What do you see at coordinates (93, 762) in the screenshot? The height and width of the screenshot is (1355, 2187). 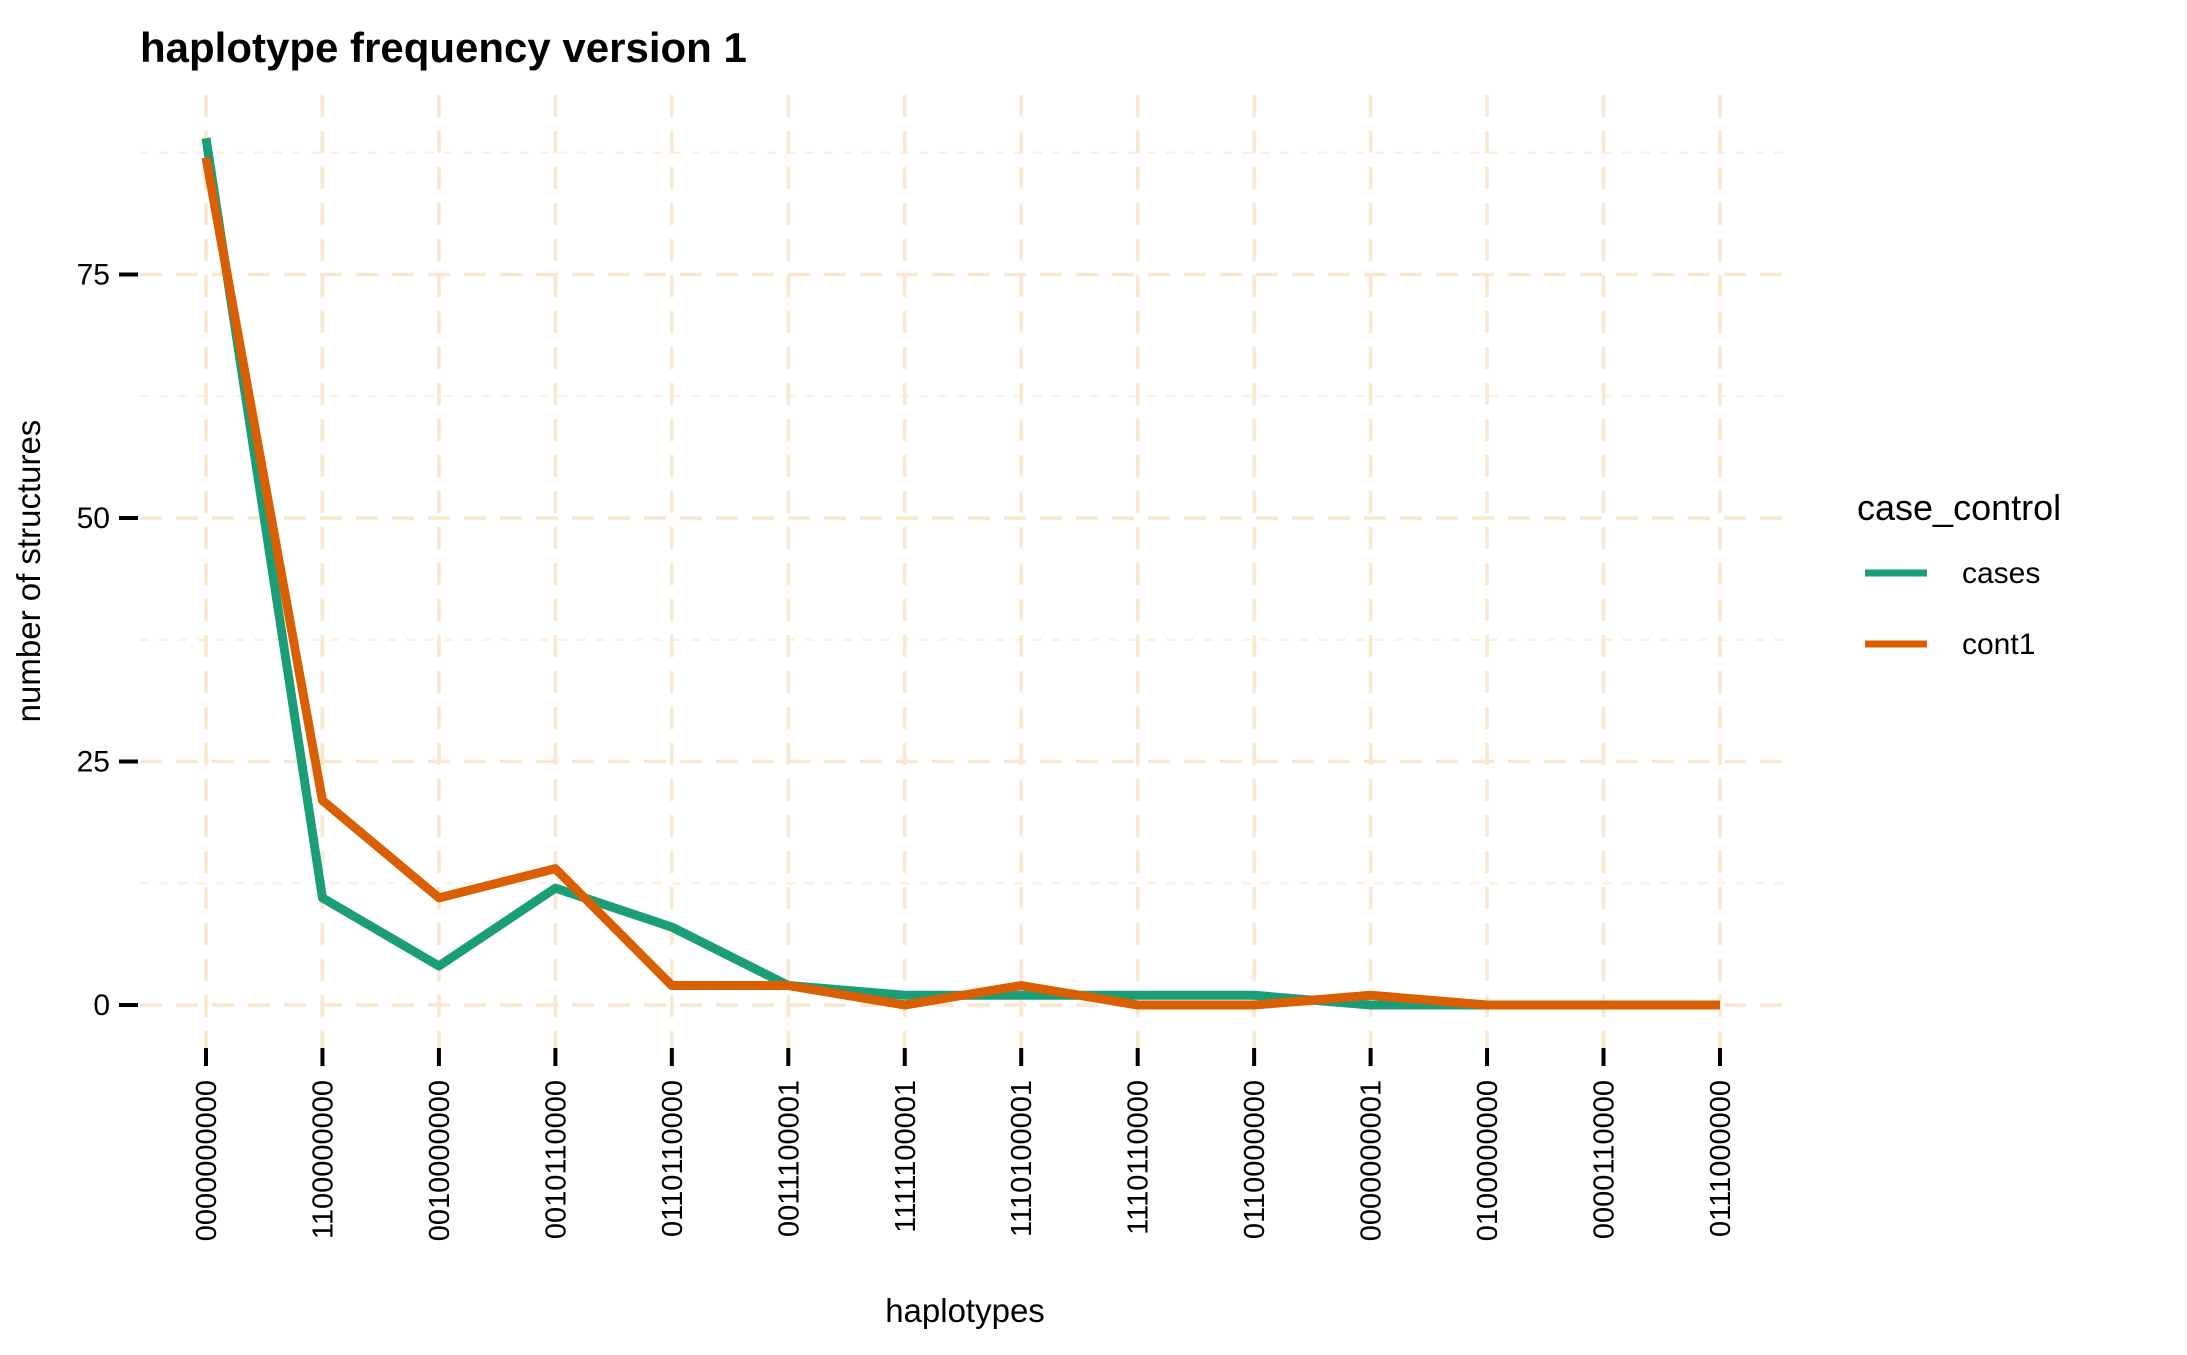 I see `y-tick-label: 25` at bounding box center [93, 762].